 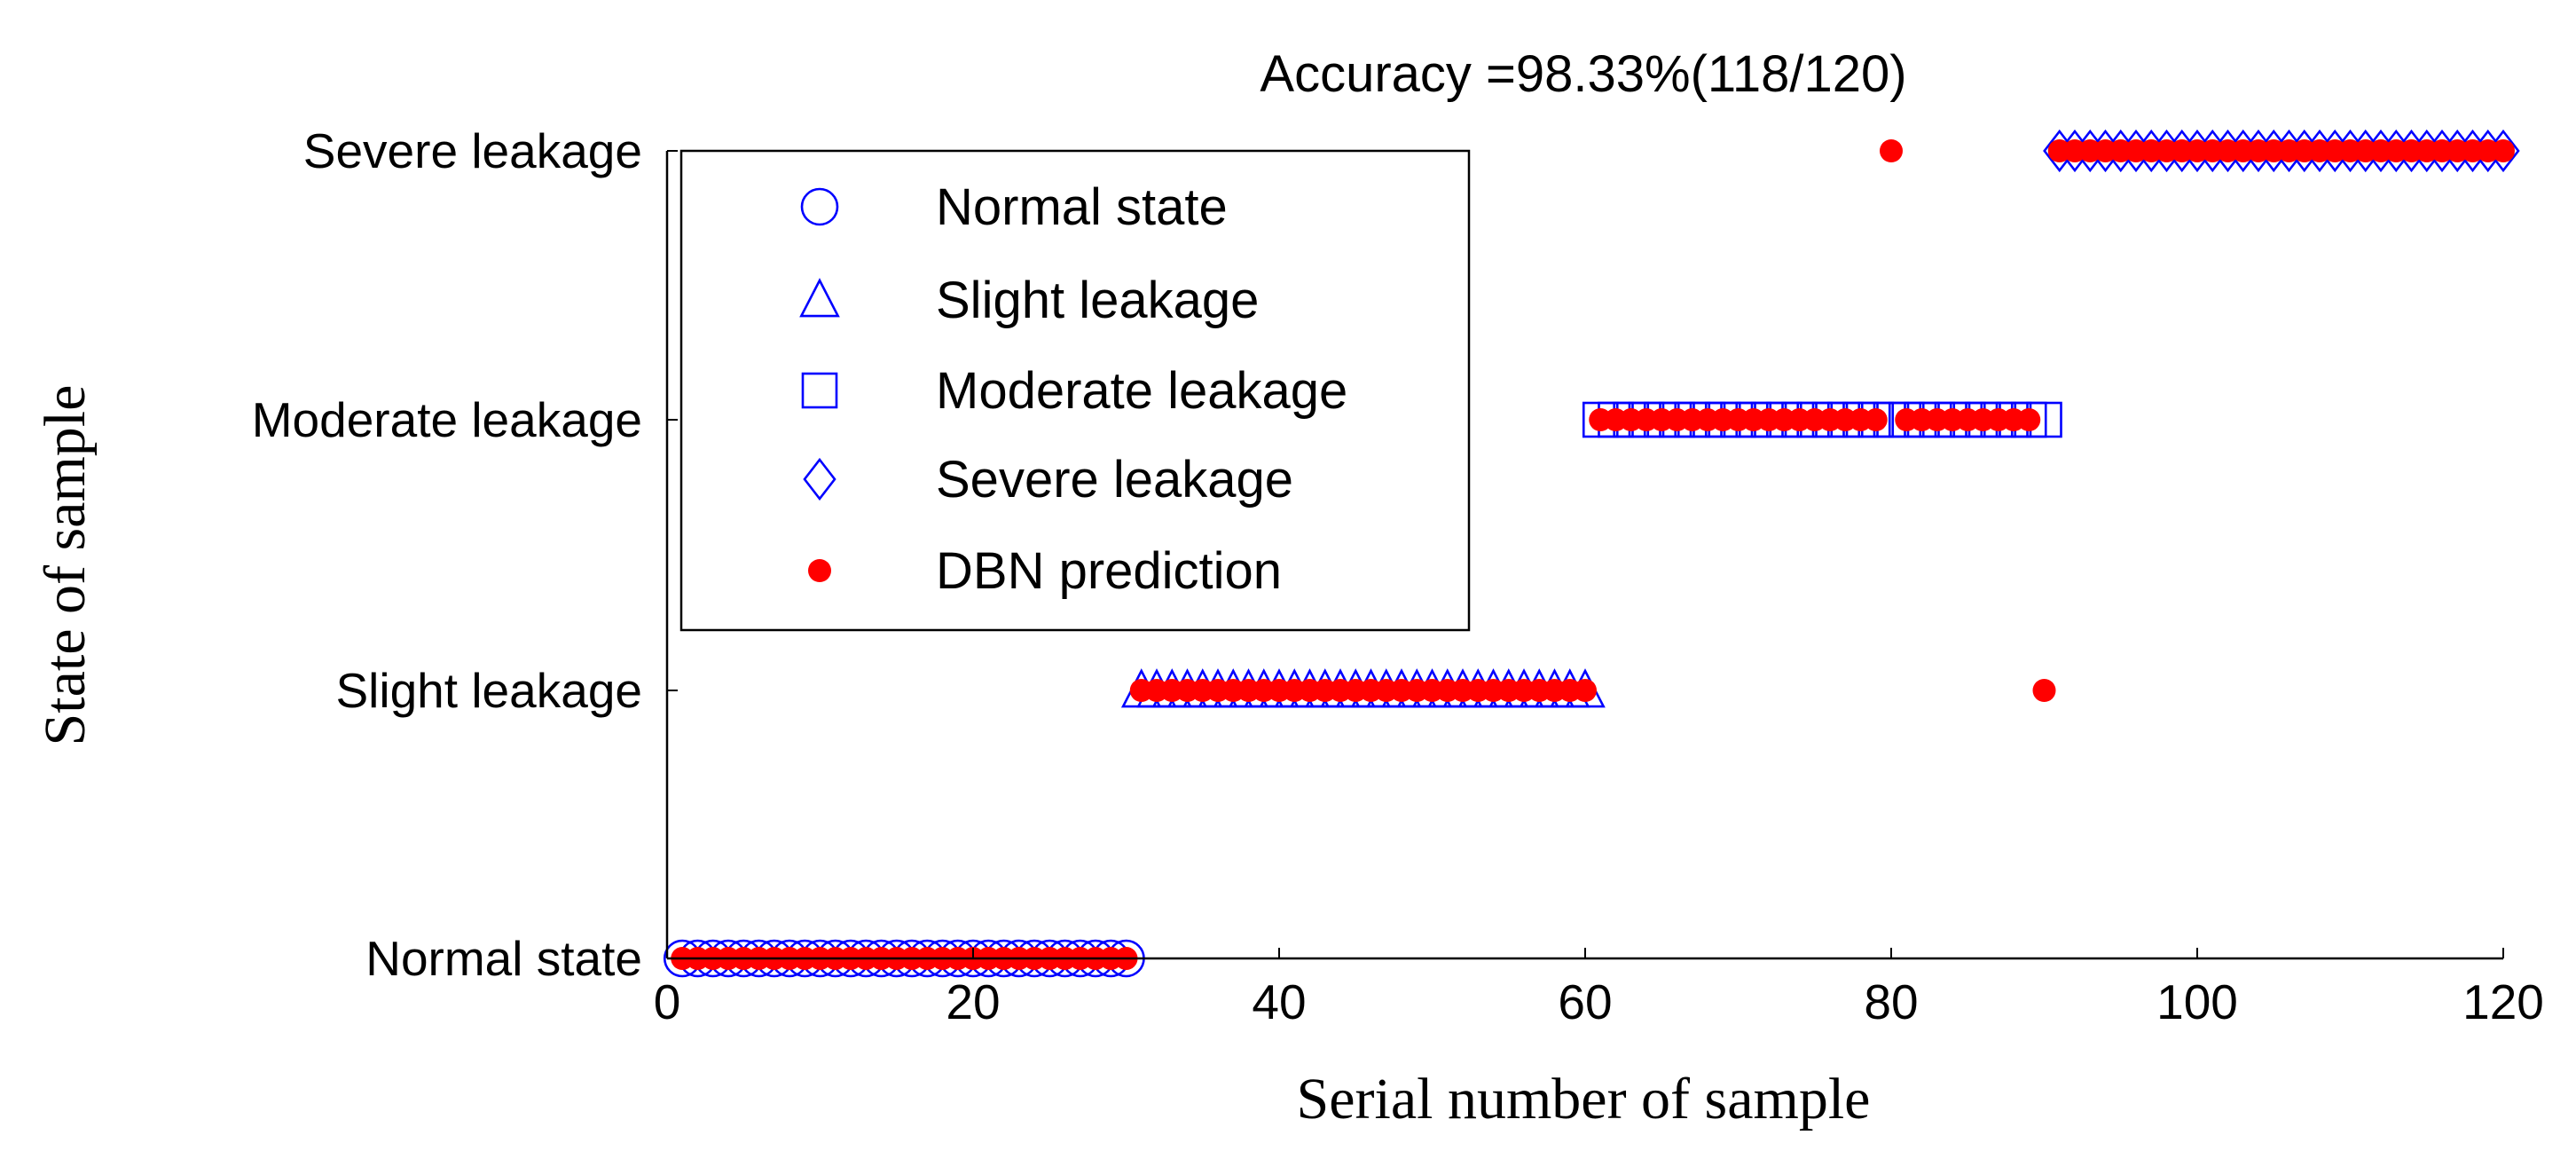 I want to click on x-tick-label: 40, so click(x=1279, y=1001).